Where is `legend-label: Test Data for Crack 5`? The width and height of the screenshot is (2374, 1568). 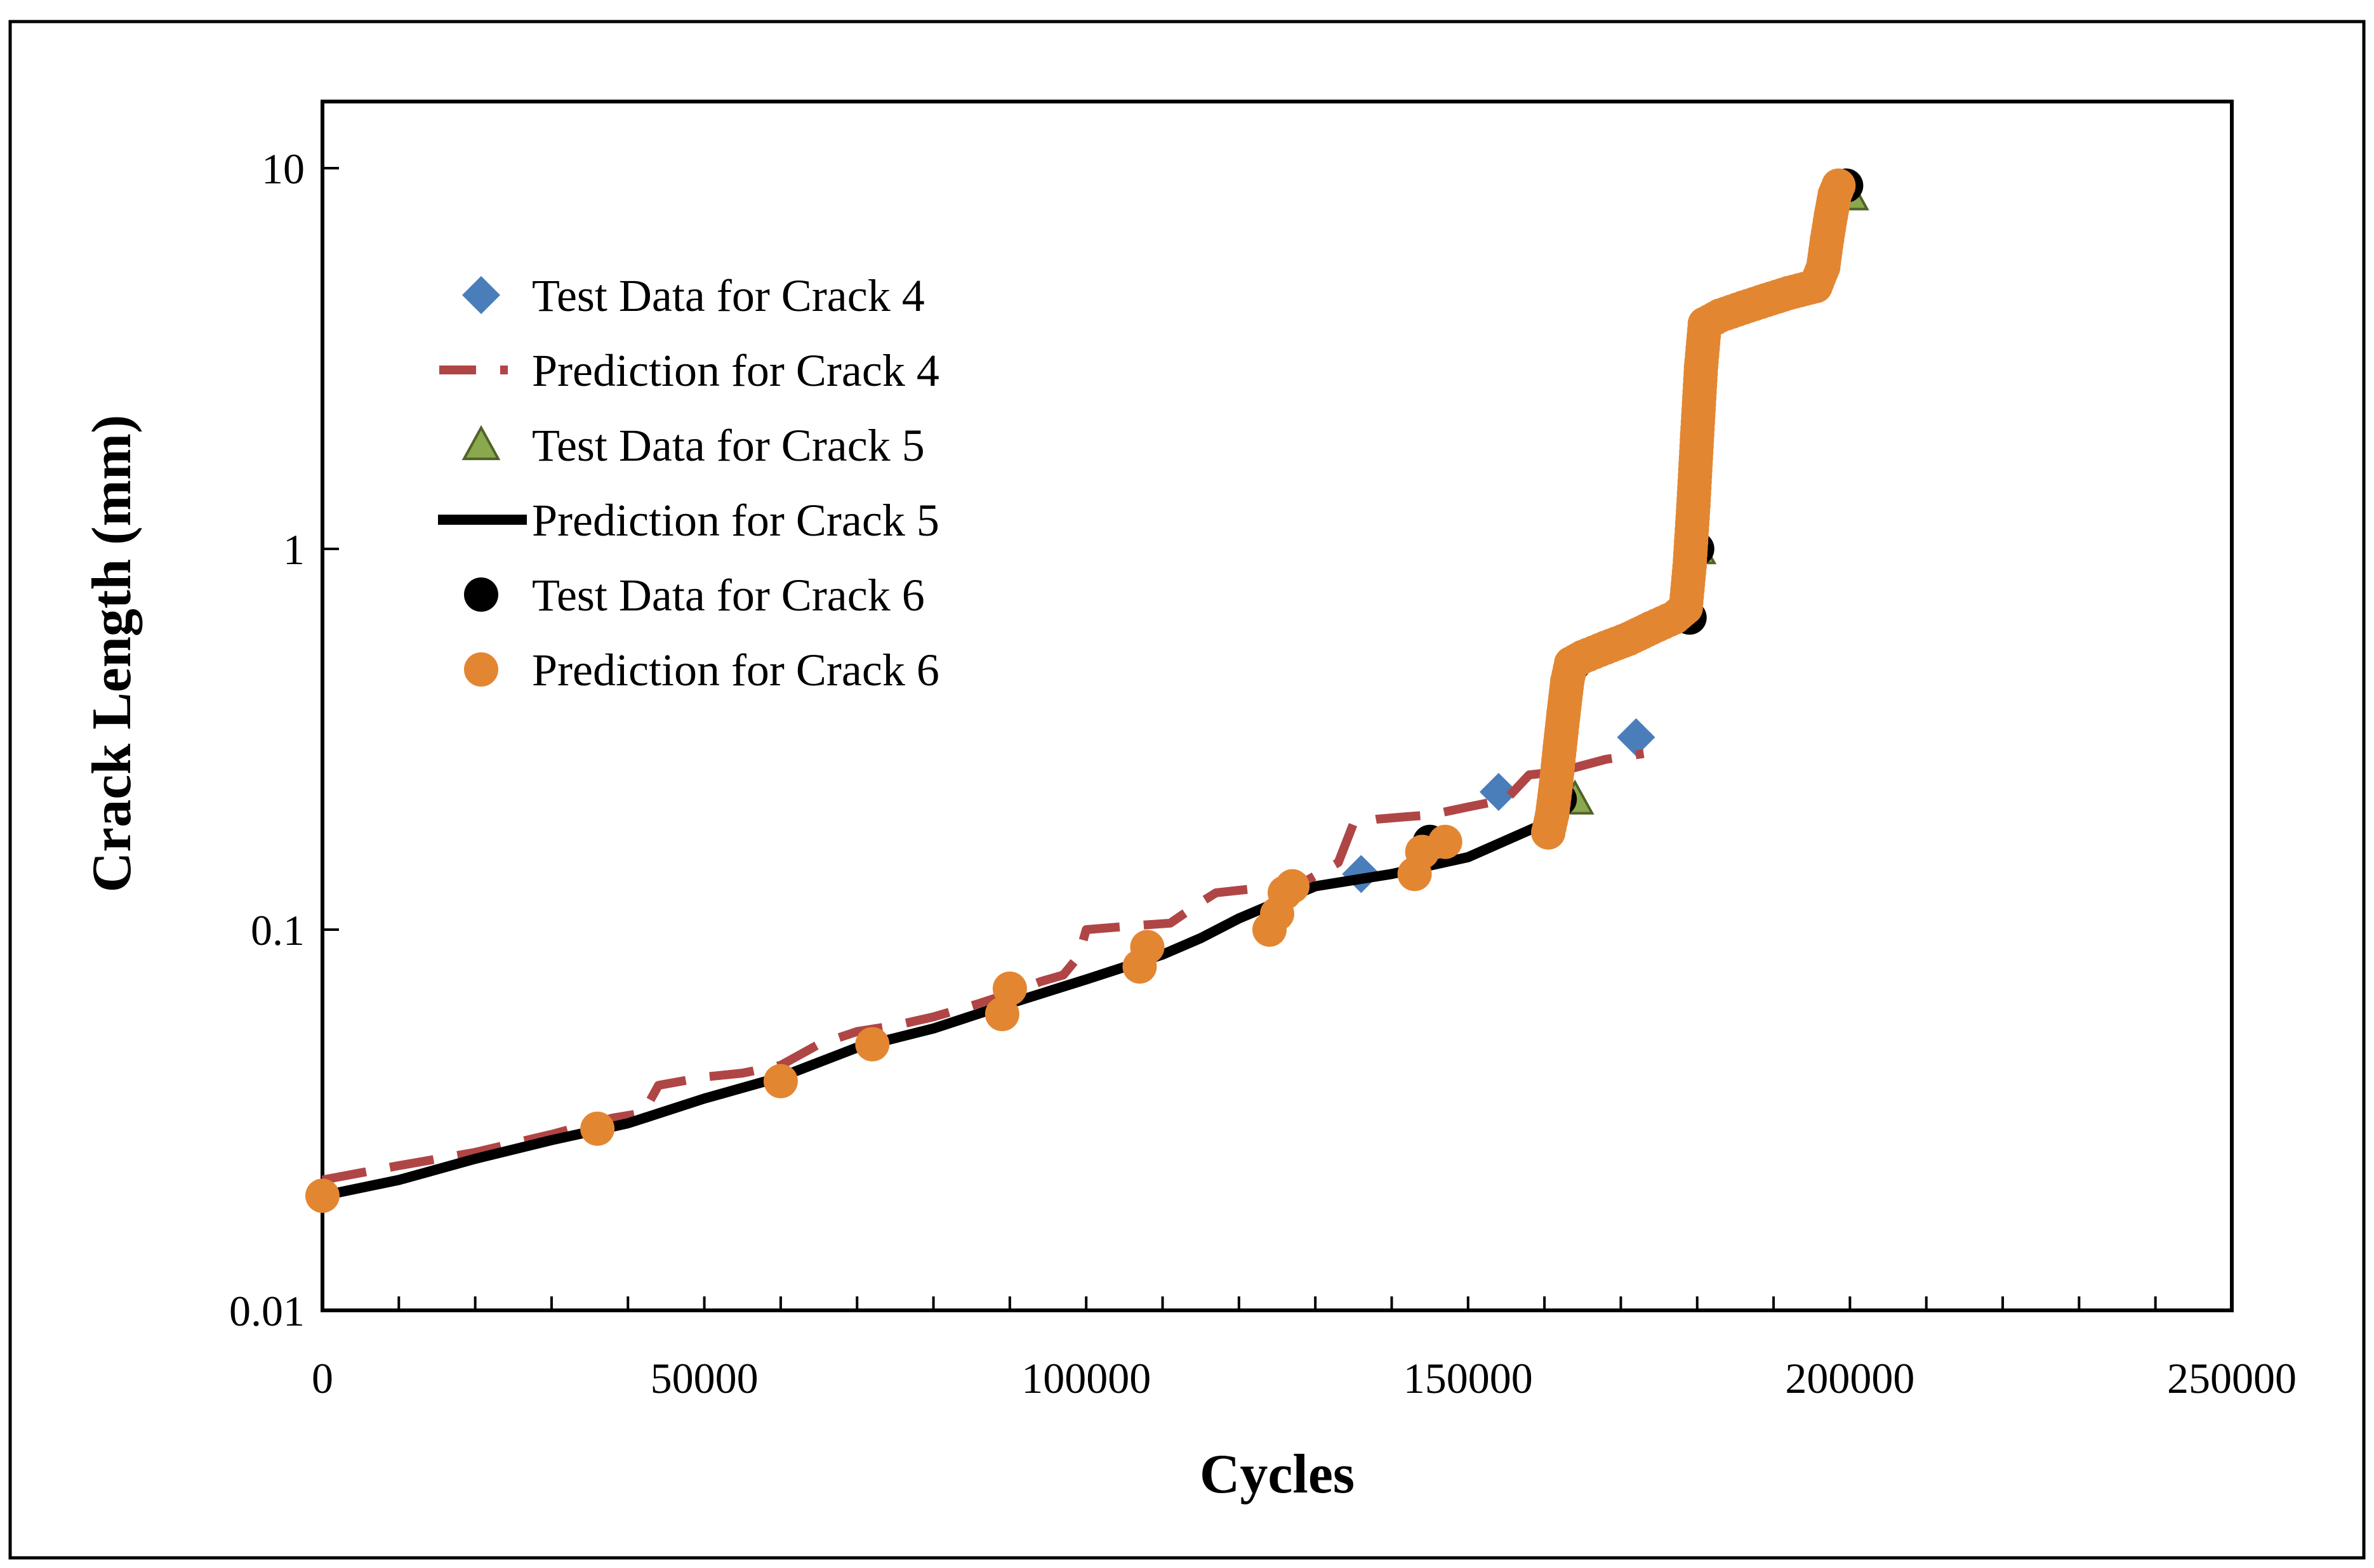
legend-label: Test Data for Crack 5 is located at coordinates (728, 445).